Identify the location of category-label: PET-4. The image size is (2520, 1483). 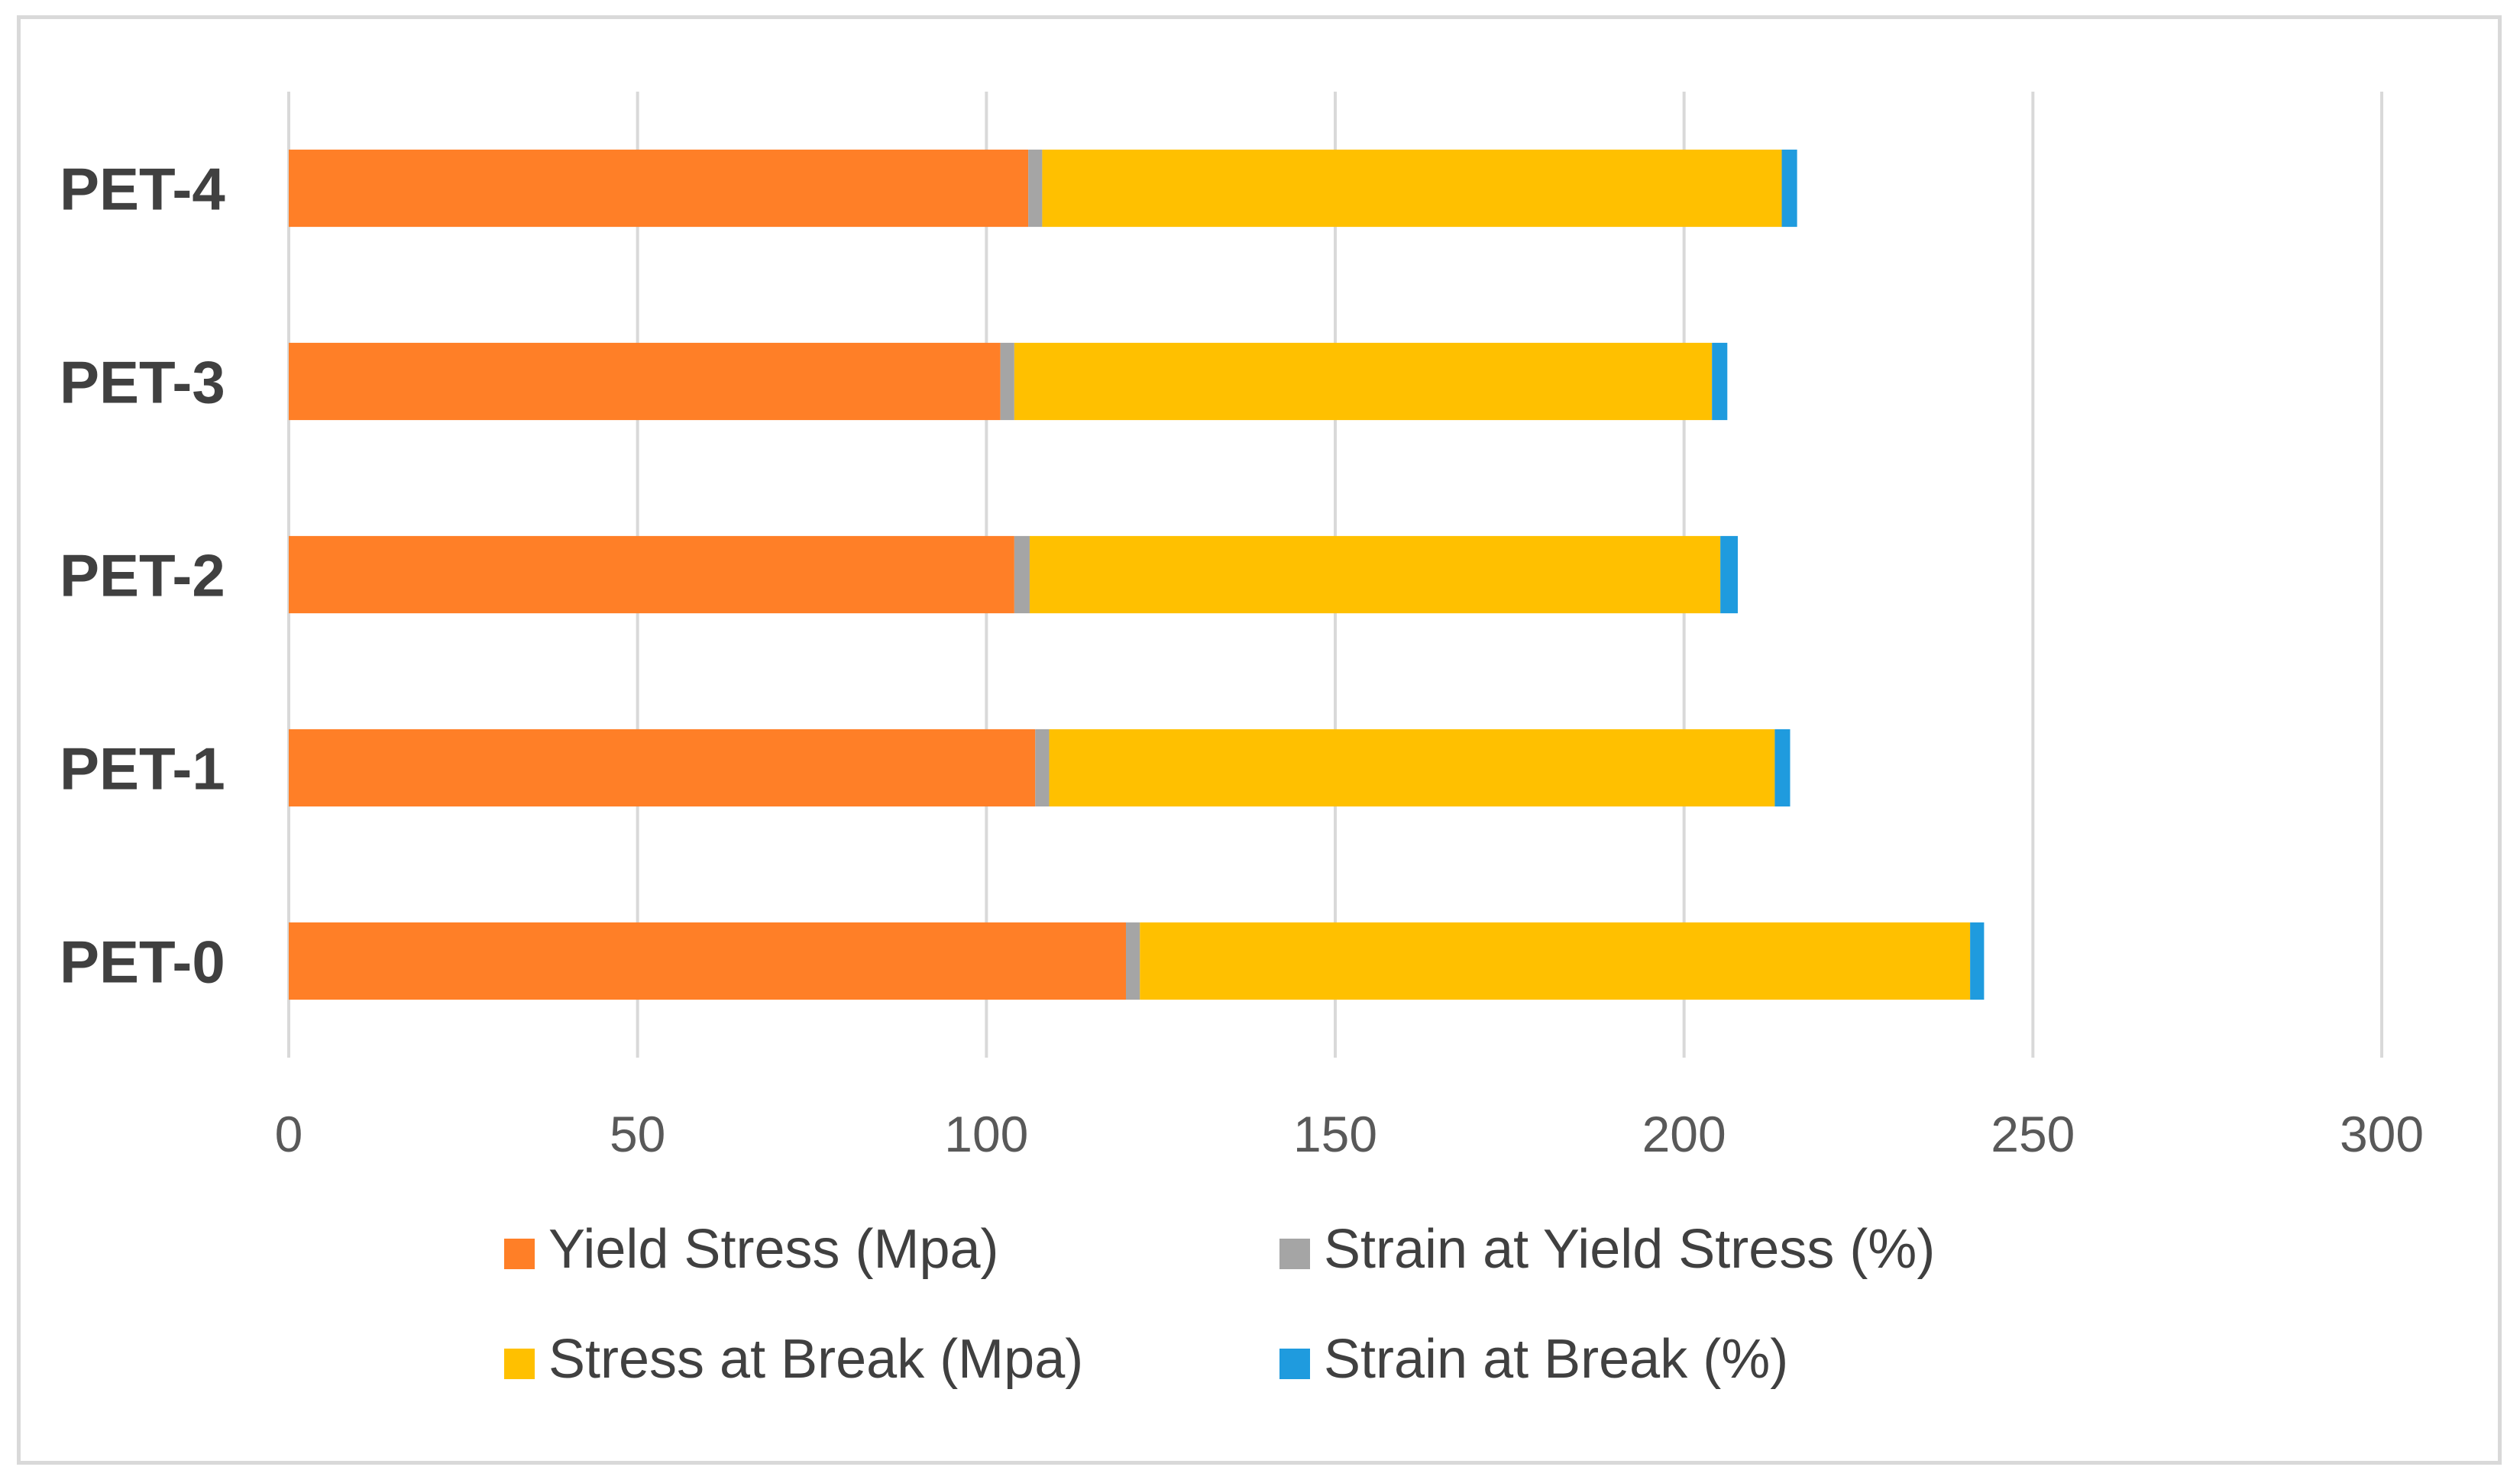
(142, 189).